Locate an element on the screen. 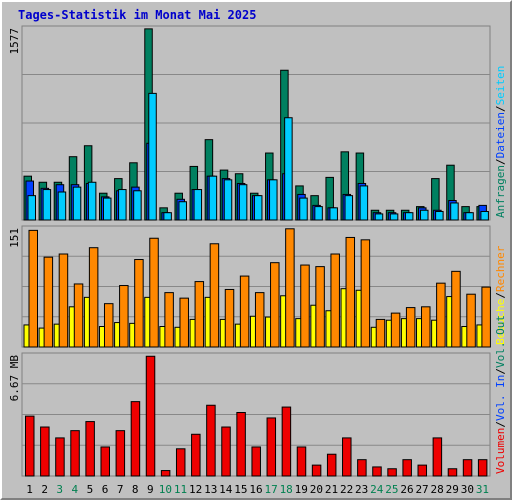 This screenshot has height=500, width=512. day-label-18: 18 is located at coordinates (286, 489).